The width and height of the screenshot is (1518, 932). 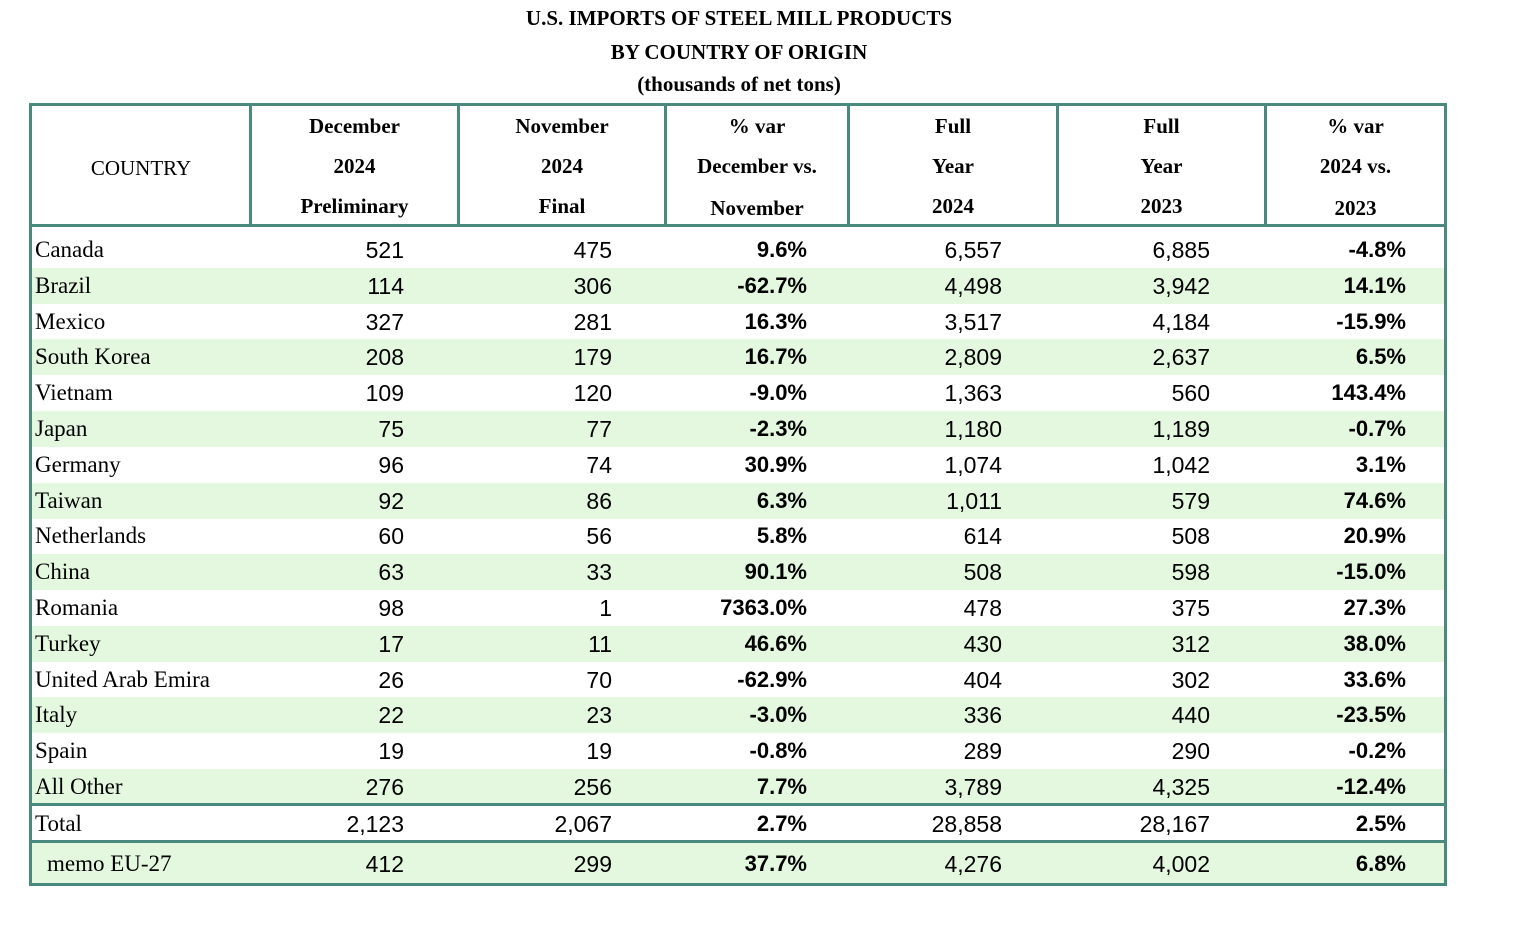 I want to click on cell-country: All Other, so click(x=79, y=786).